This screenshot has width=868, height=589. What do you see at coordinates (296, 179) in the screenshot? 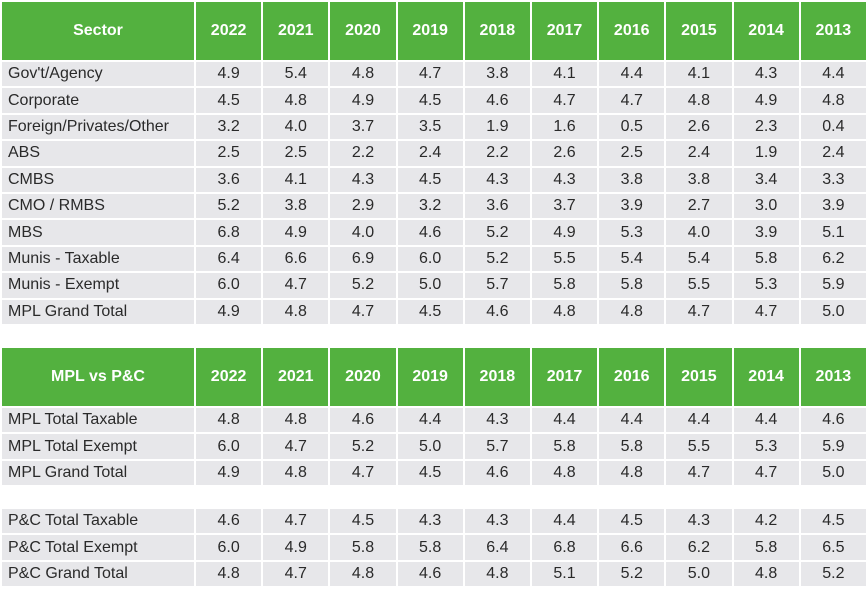
I see `value-cell: 4.1` at bounding box center [296, 179].